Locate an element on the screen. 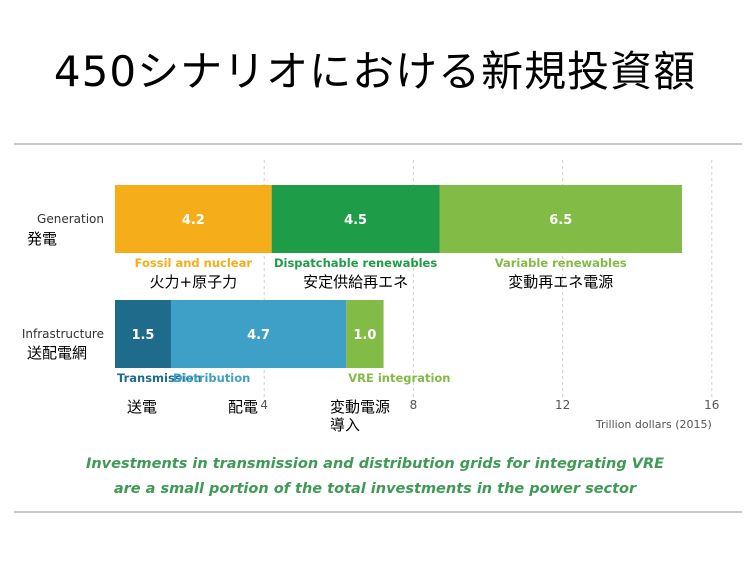  series-label-ja-distribution: 配電 is located at coordinates (243, 407).